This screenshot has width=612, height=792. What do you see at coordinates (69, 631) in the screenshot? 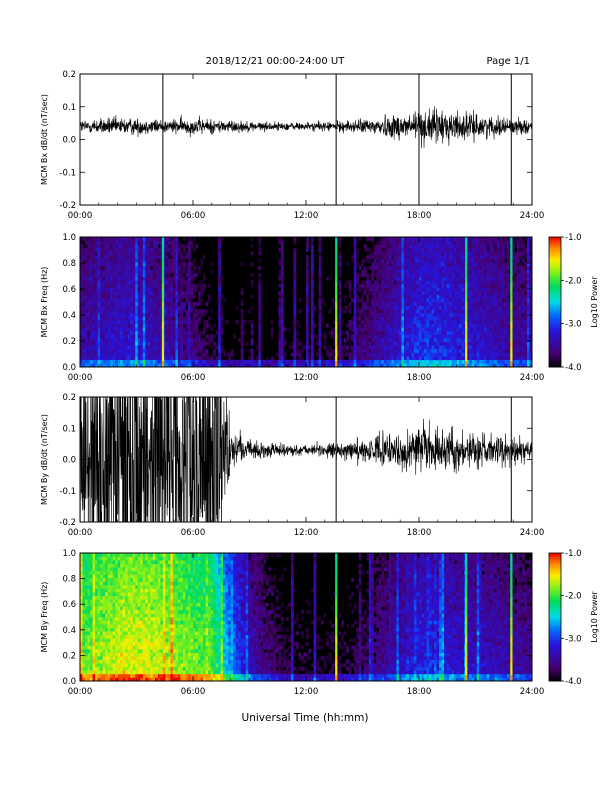
I see `y-tick-label: 0.4` at bounding box center [69, 631].